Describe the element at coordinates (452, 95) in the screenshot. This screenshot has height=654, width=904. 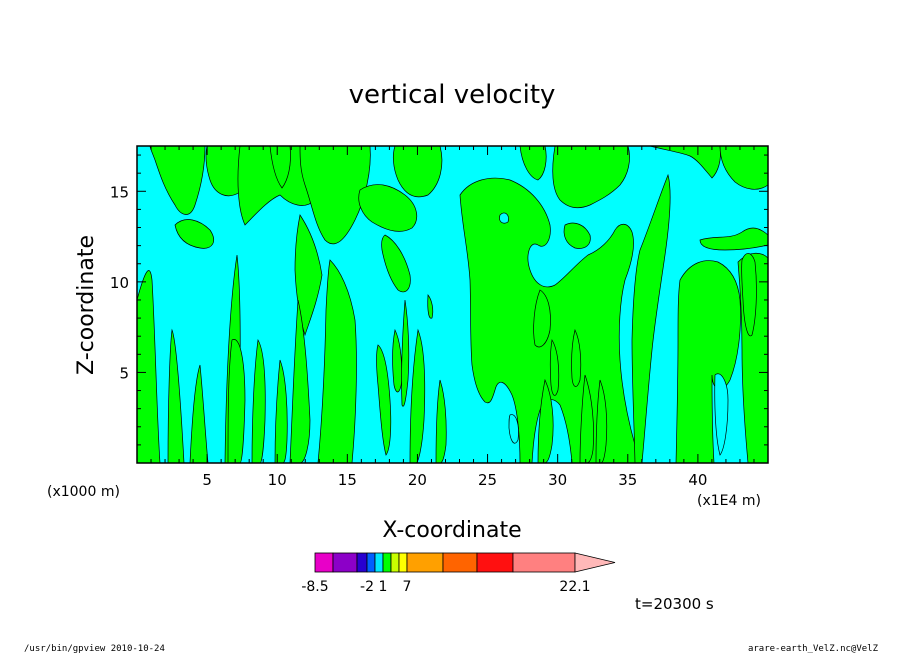
I see `chart-title: vertical velocity` at that location.